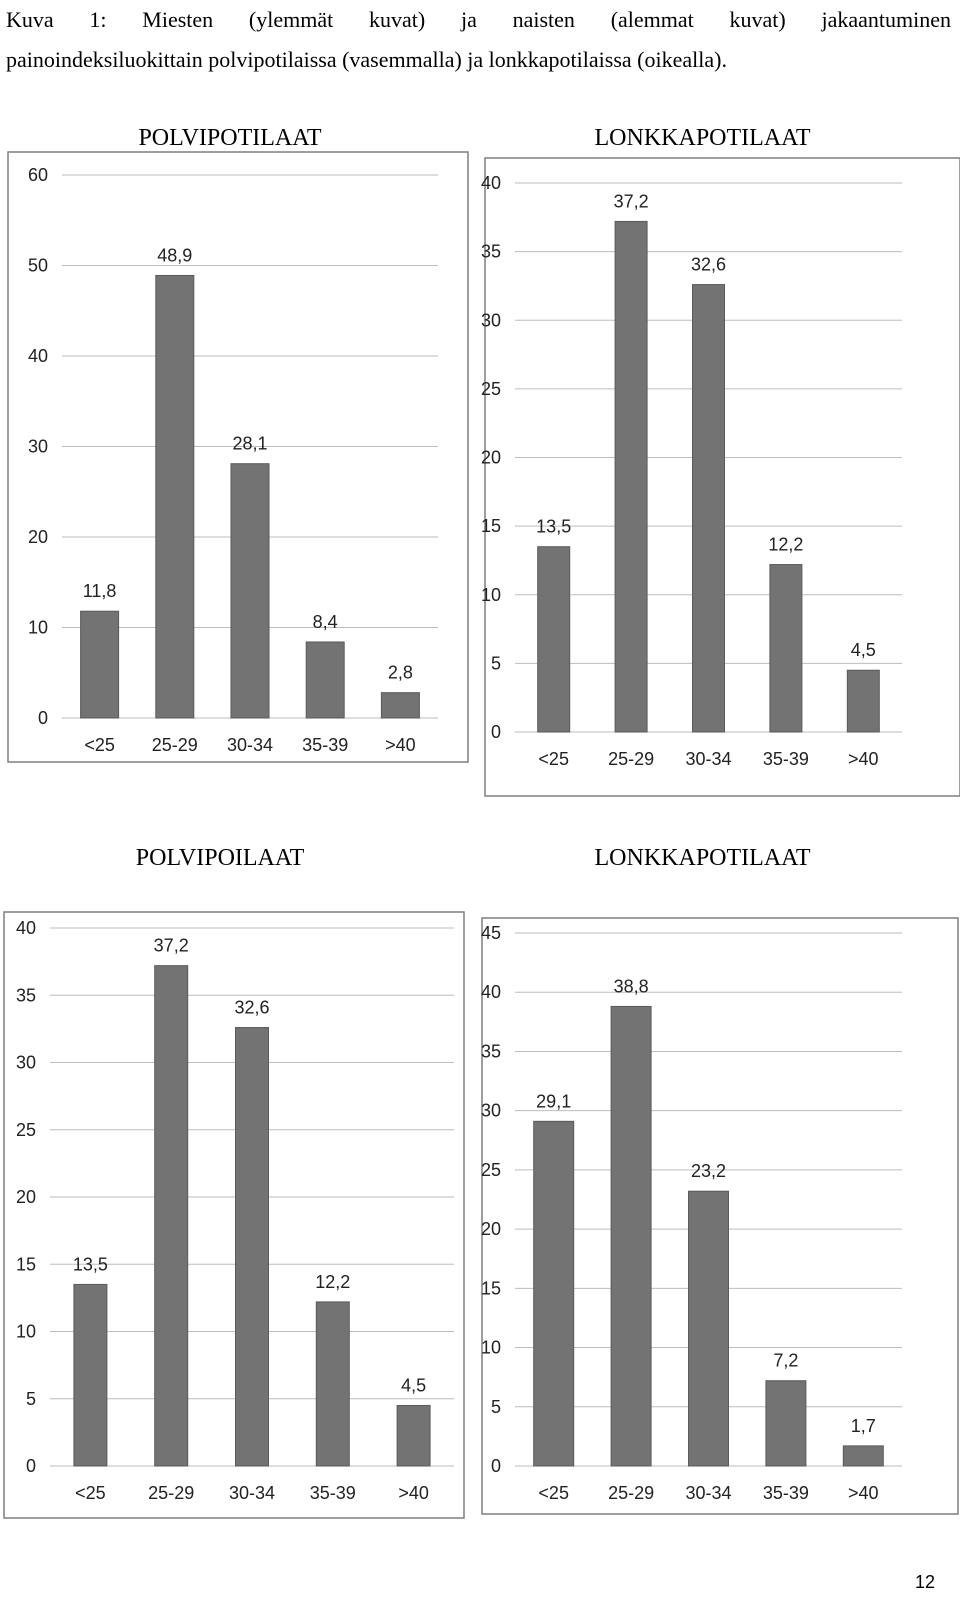  I want to click on chart-title-women-knee: POLVIPOILAAT, so click(220, 858).